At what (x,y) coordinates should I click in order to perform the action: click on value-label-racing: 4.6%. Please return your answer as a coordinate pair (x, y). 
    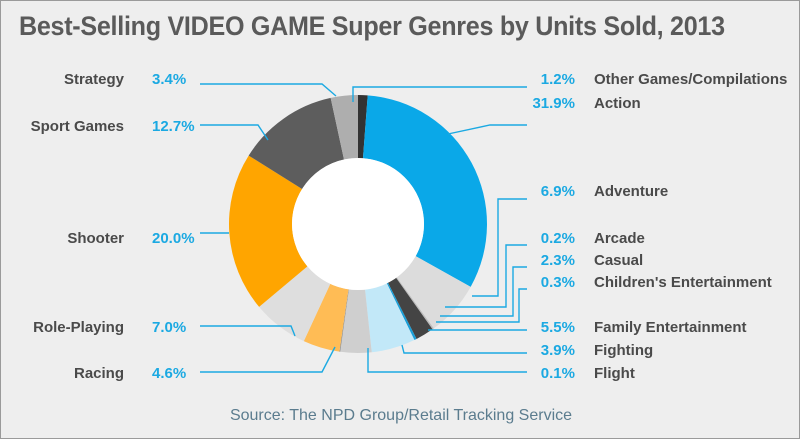
    Looking at the image, I should click on (169, 373).